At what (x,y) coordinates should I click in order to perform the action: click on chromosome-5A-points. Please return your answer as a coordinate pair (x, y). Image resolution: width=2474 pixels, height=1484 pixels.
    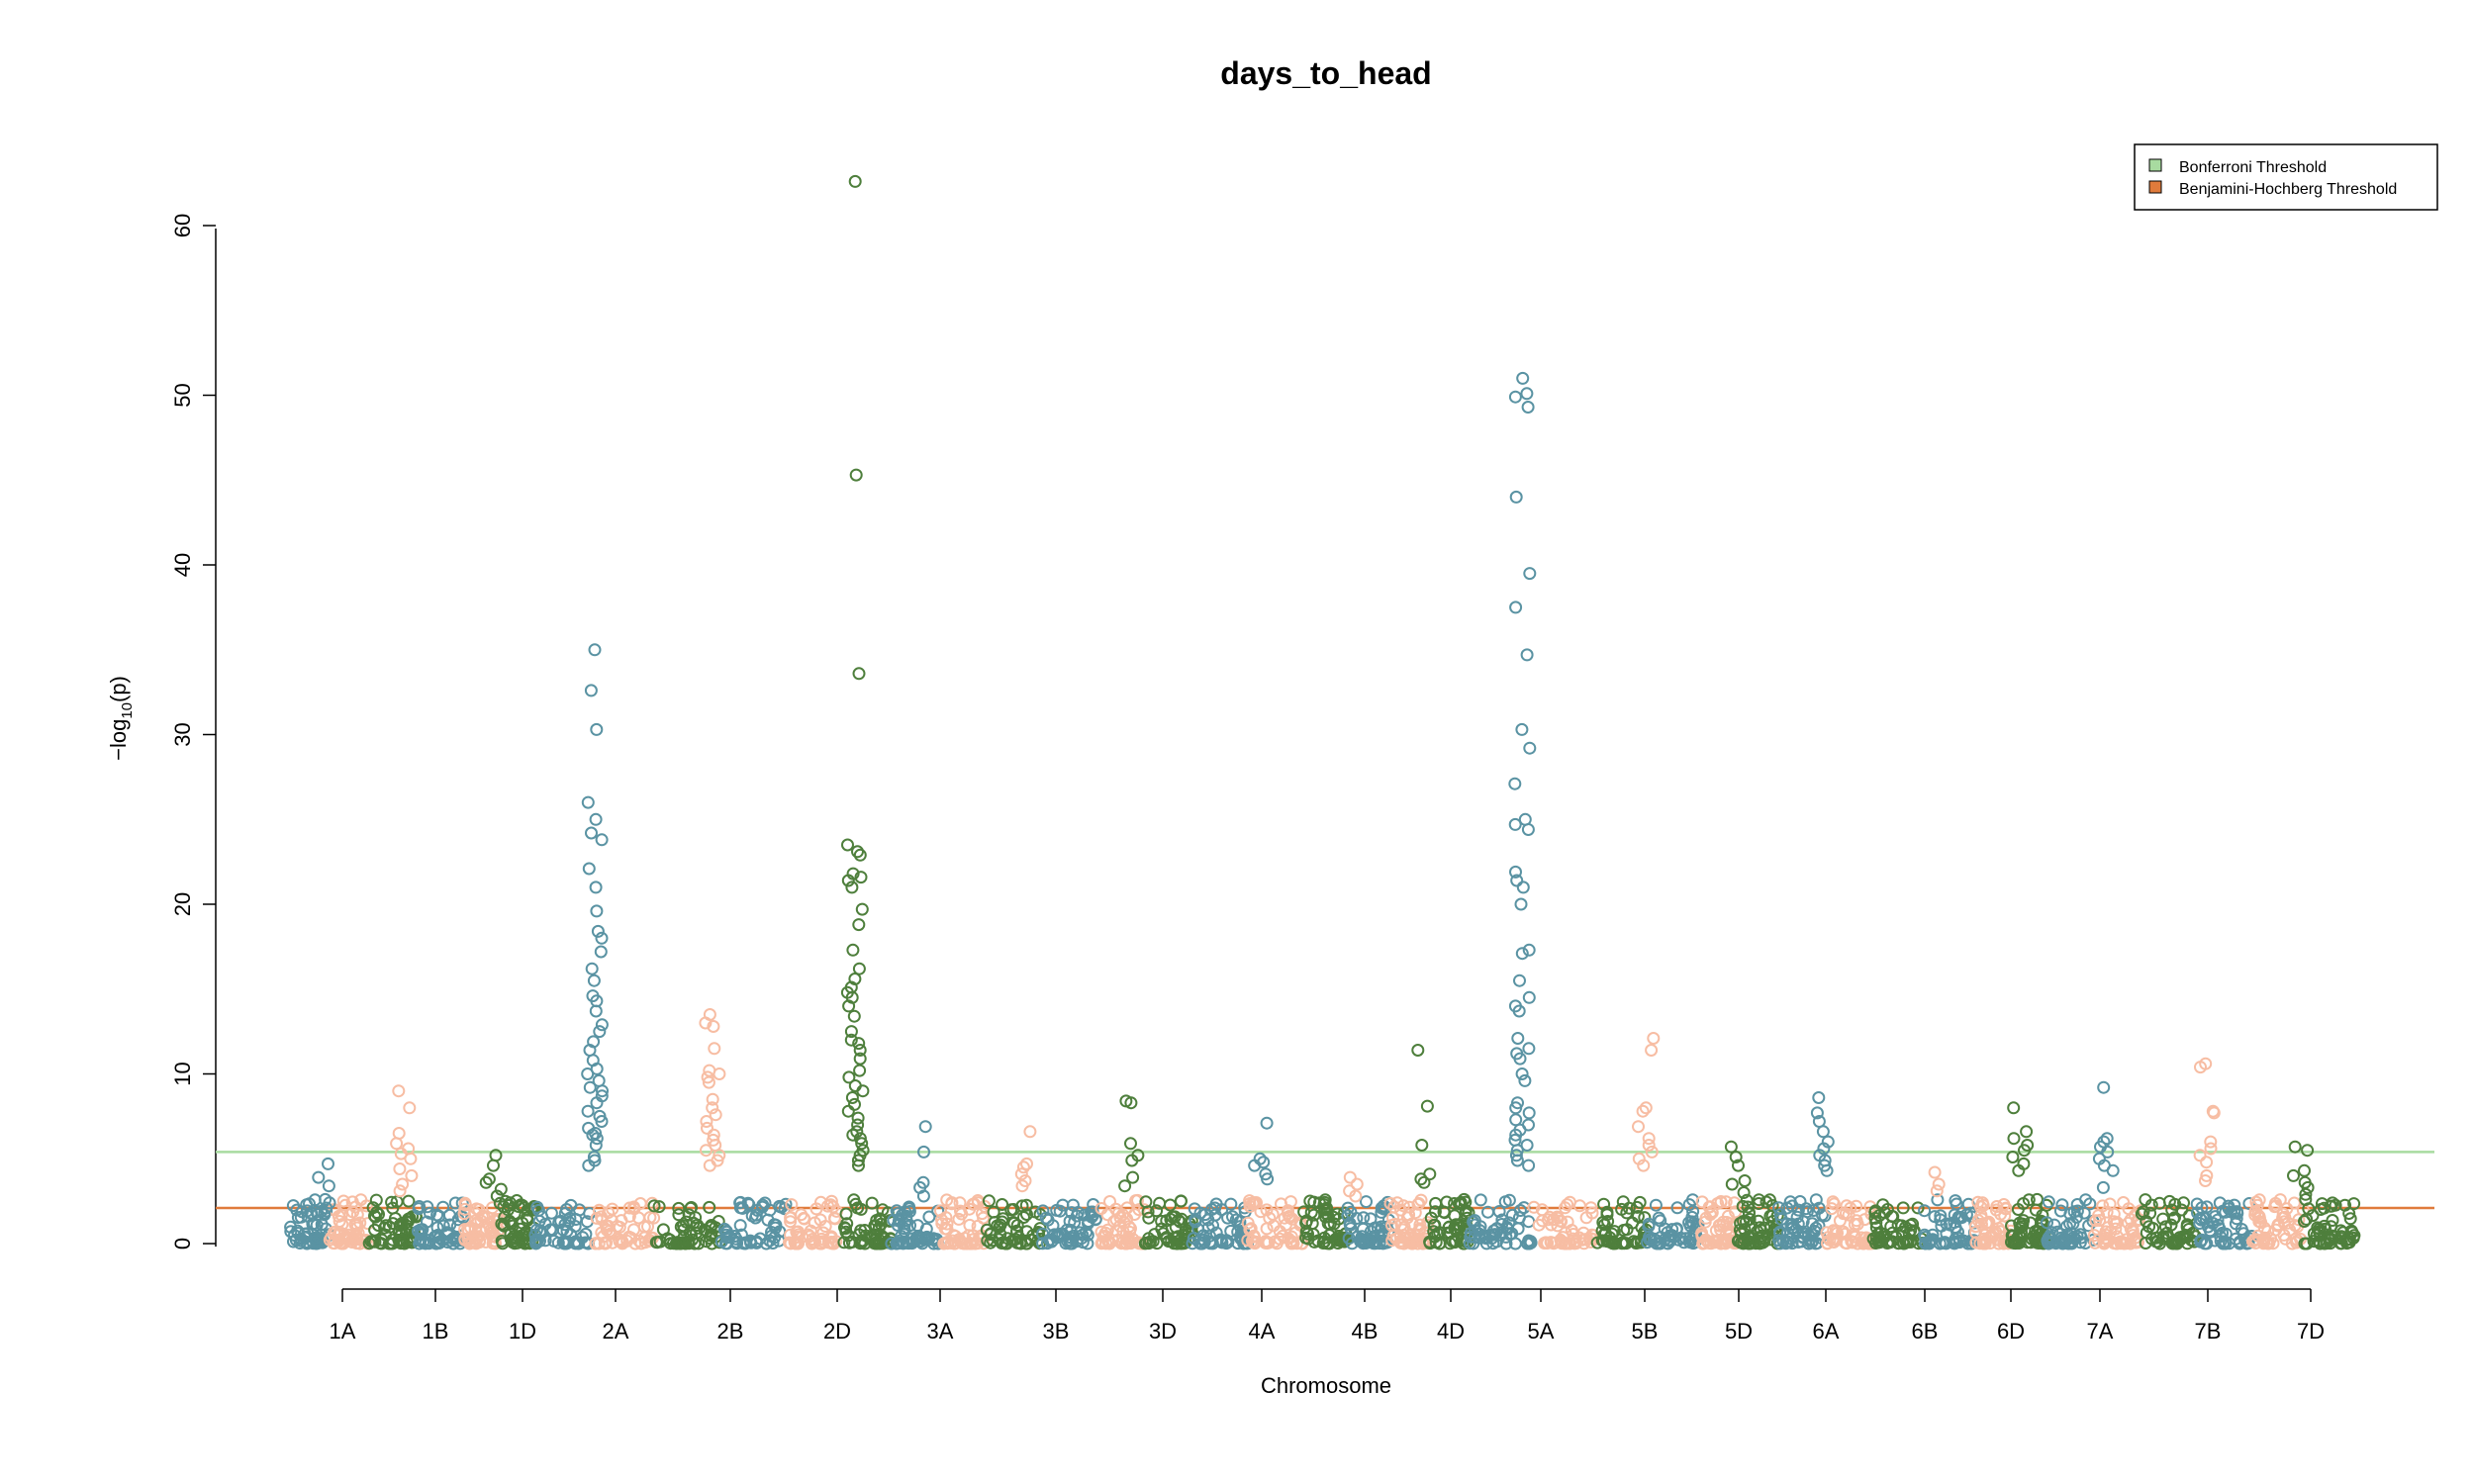
    Looking at the image, I should click on (1500, 1222).